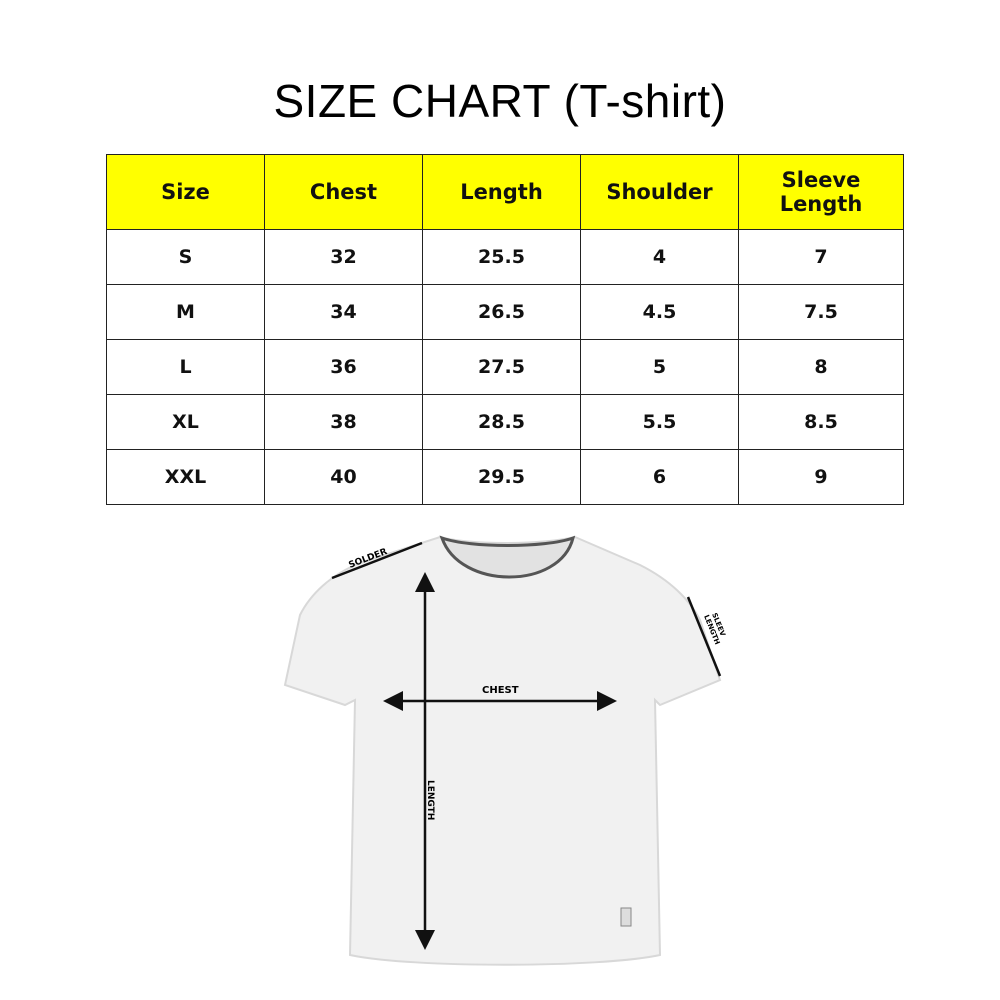 This screenshot has width=1000, height=1000. Describe the element at coordinates (626, 917) in the screenshot. I see `tshirt-tag` at that location.